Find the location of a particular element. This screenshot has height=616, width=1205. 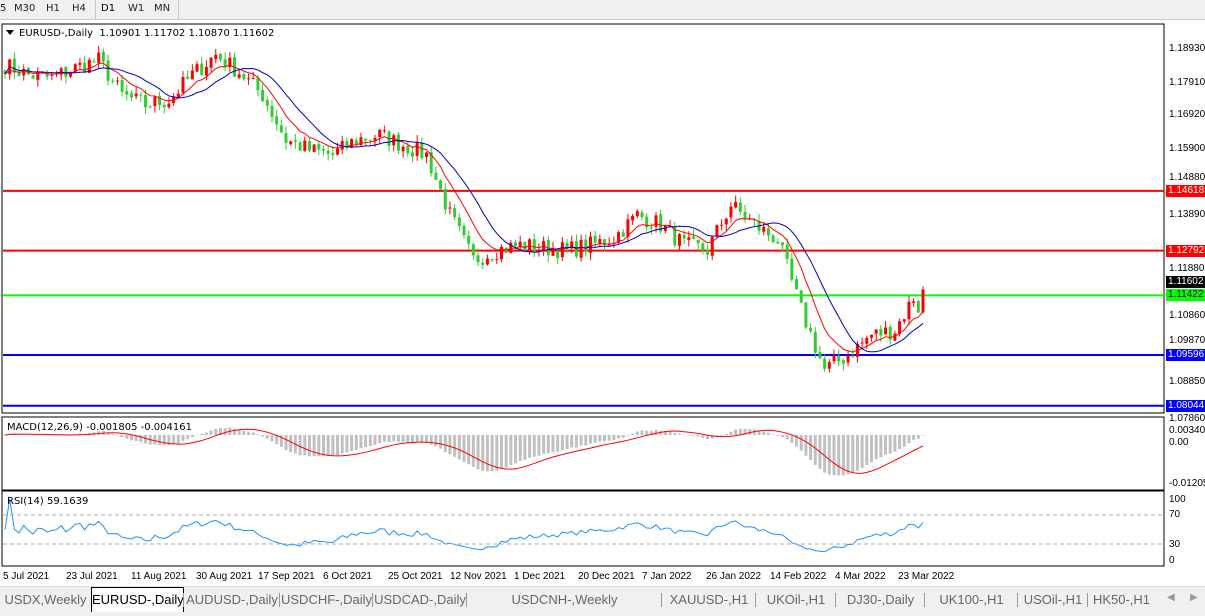

chart-tab: USDCAD-,Daily is located at coordinates (420, 599).